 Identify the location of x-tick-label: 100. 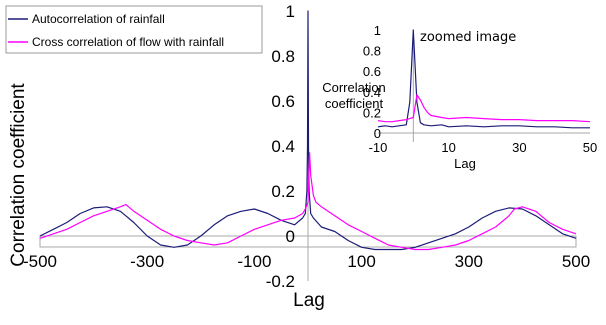
(361, 261).